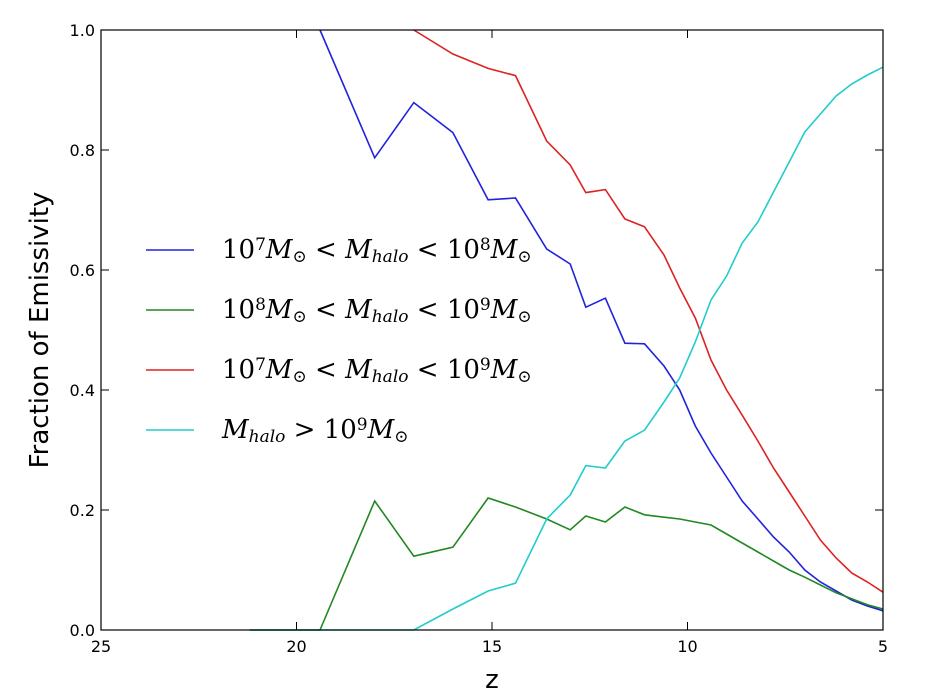 The width and height of the screenshot is (942, 694). What do you see at coordinates (492, 679) in the screenshot?
I see `x-axis-label: z` at bounding box center [492, 679].